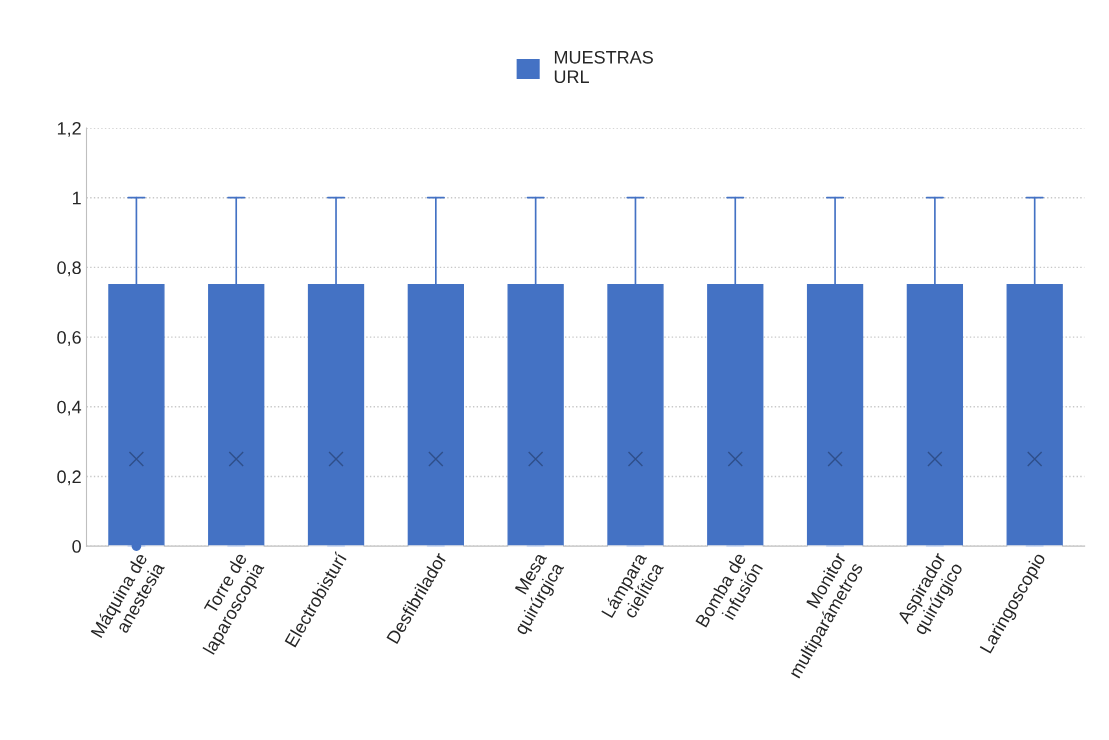  What do you see at coordinates (76, 546) in the screenshot?
I see `y-tick-label: 0` at bounding box center [76, 546].